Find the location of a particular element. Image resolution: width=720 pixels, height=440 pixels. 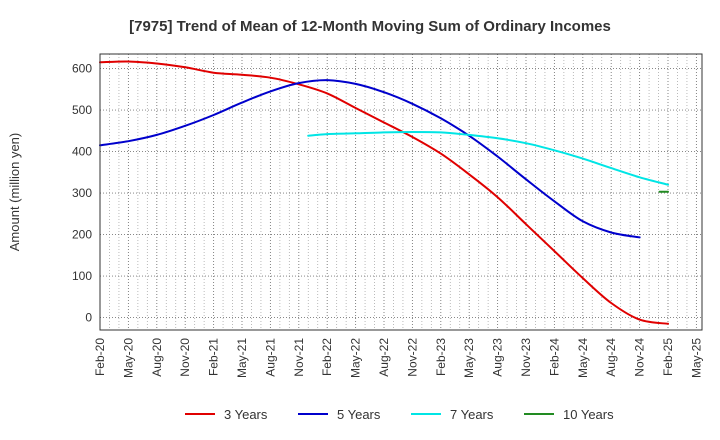

x-tick-label: Nov-23 is located at coordinates (526, 357).